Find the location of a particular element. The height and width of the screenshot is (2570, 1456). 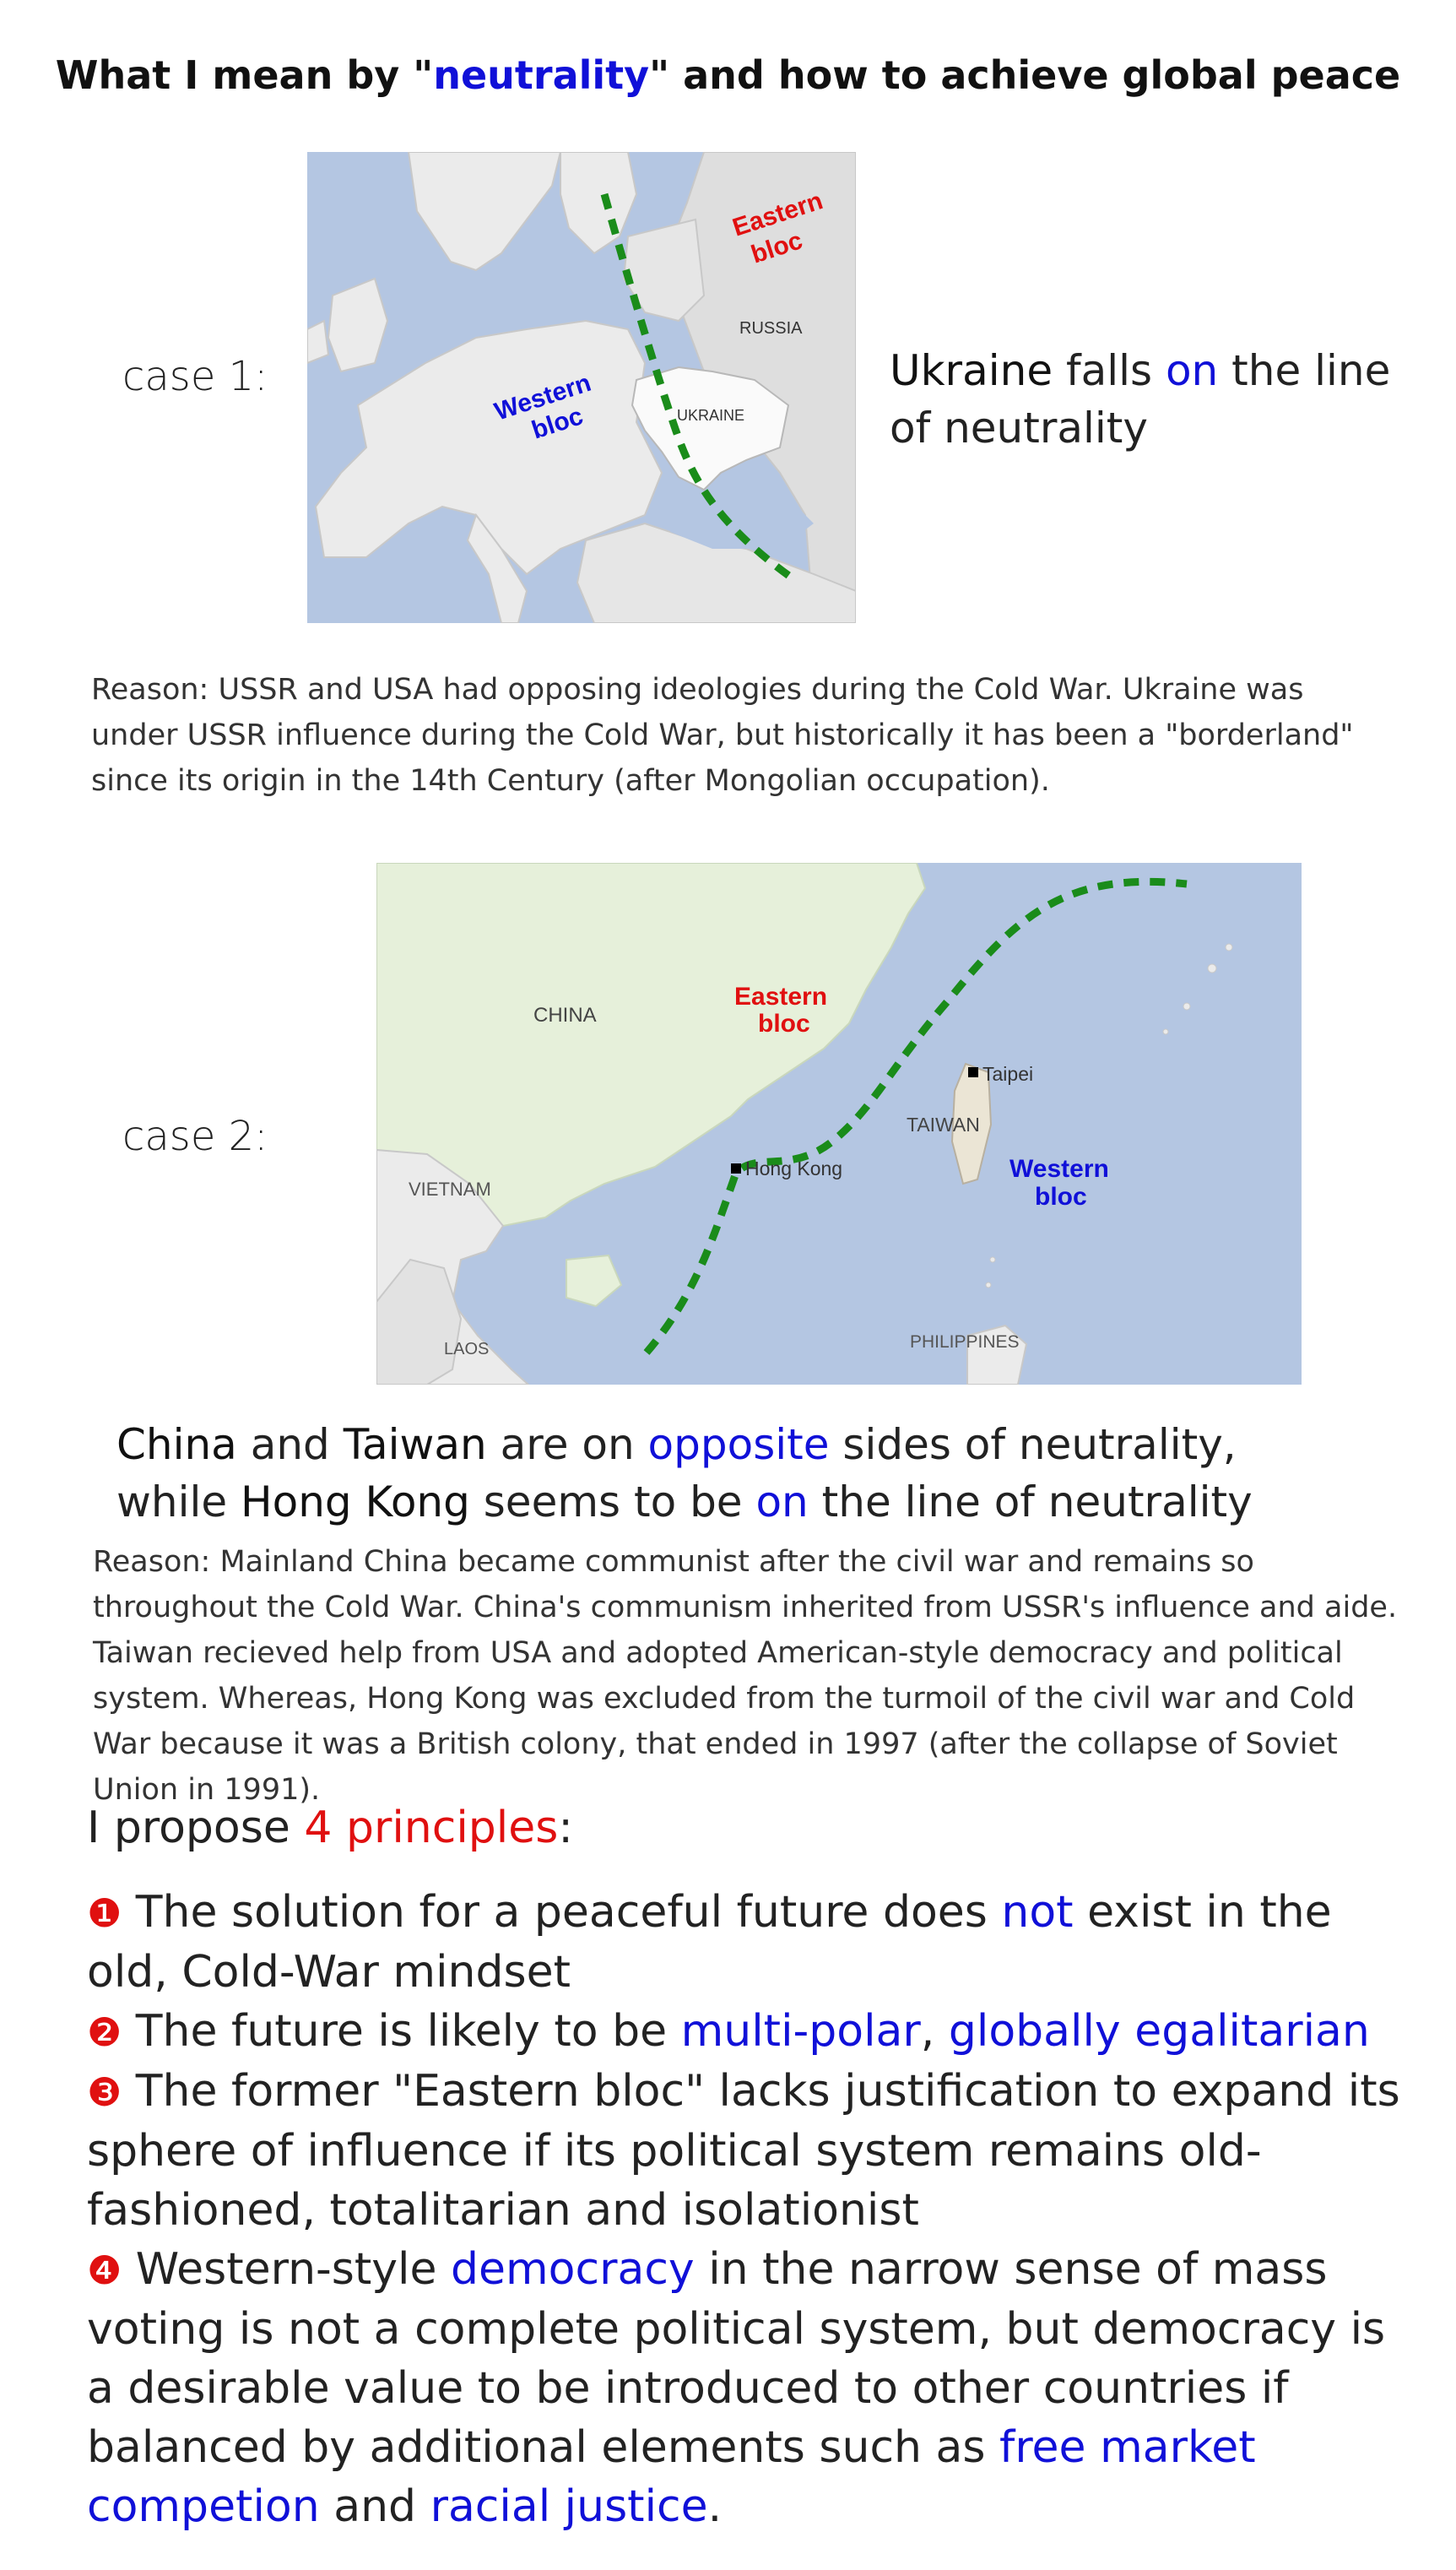

taipei-marker is located at coordinates (973, 1072).